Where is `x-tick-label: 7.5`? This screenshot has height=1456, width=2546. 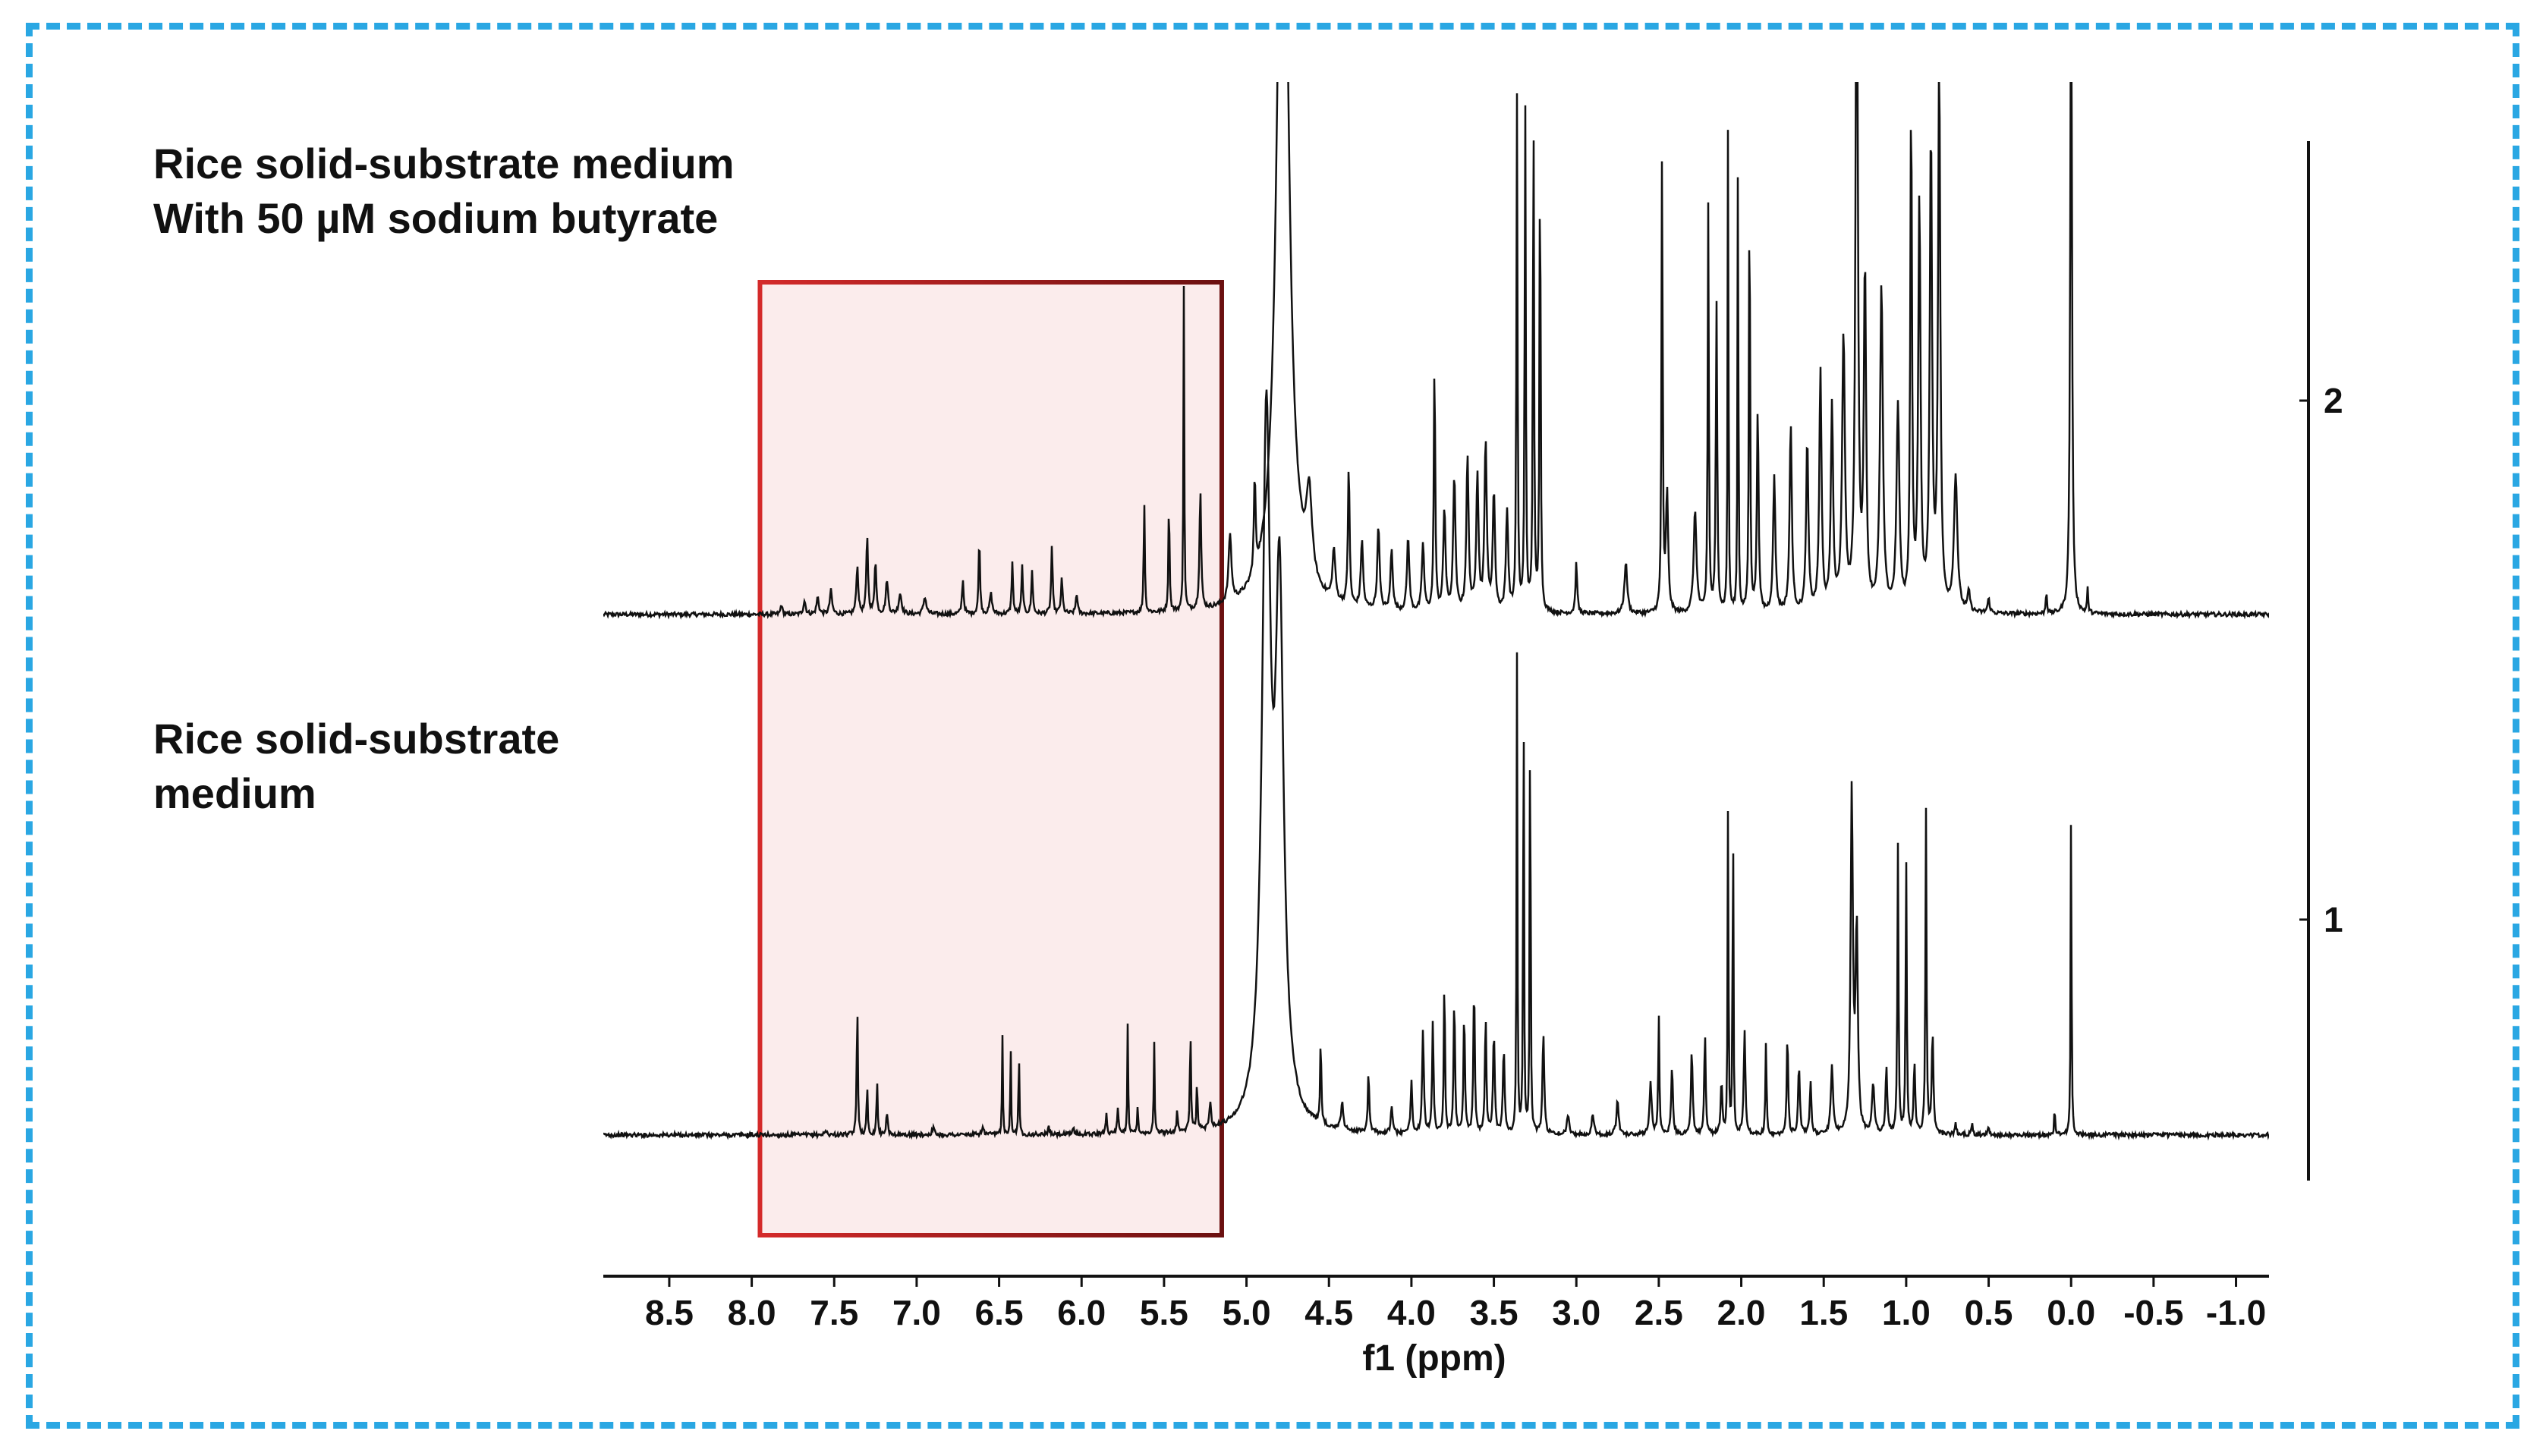 x-tick-label: 7.5 is located at coordinates (834, 1312).